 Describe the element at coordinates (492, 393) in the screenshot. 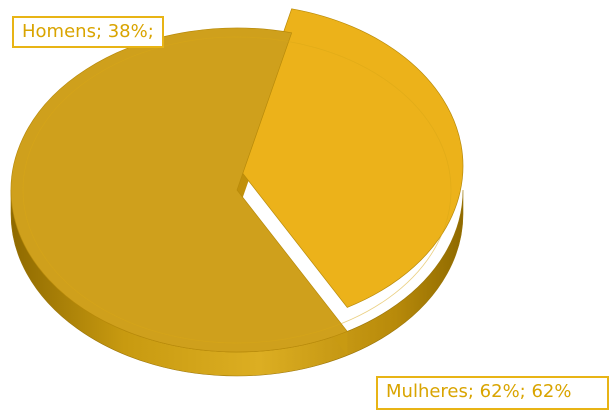

I see `data-label-mulheres: Mulheres; 62%; 62%` at that location.